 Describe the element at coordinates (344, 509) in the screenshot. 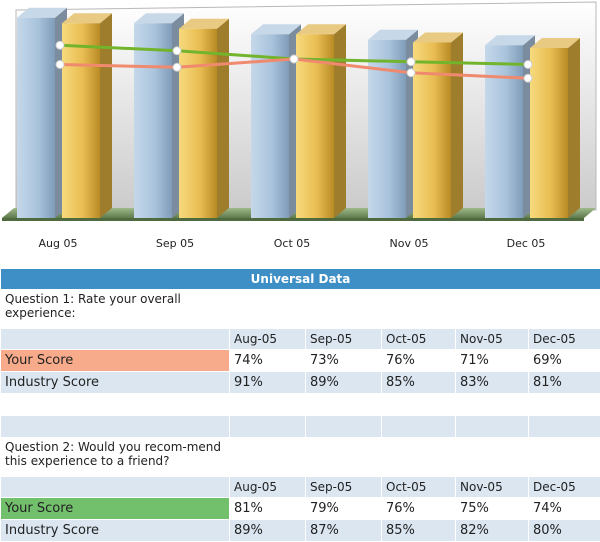

I see `score-cell: 79%` at that location.